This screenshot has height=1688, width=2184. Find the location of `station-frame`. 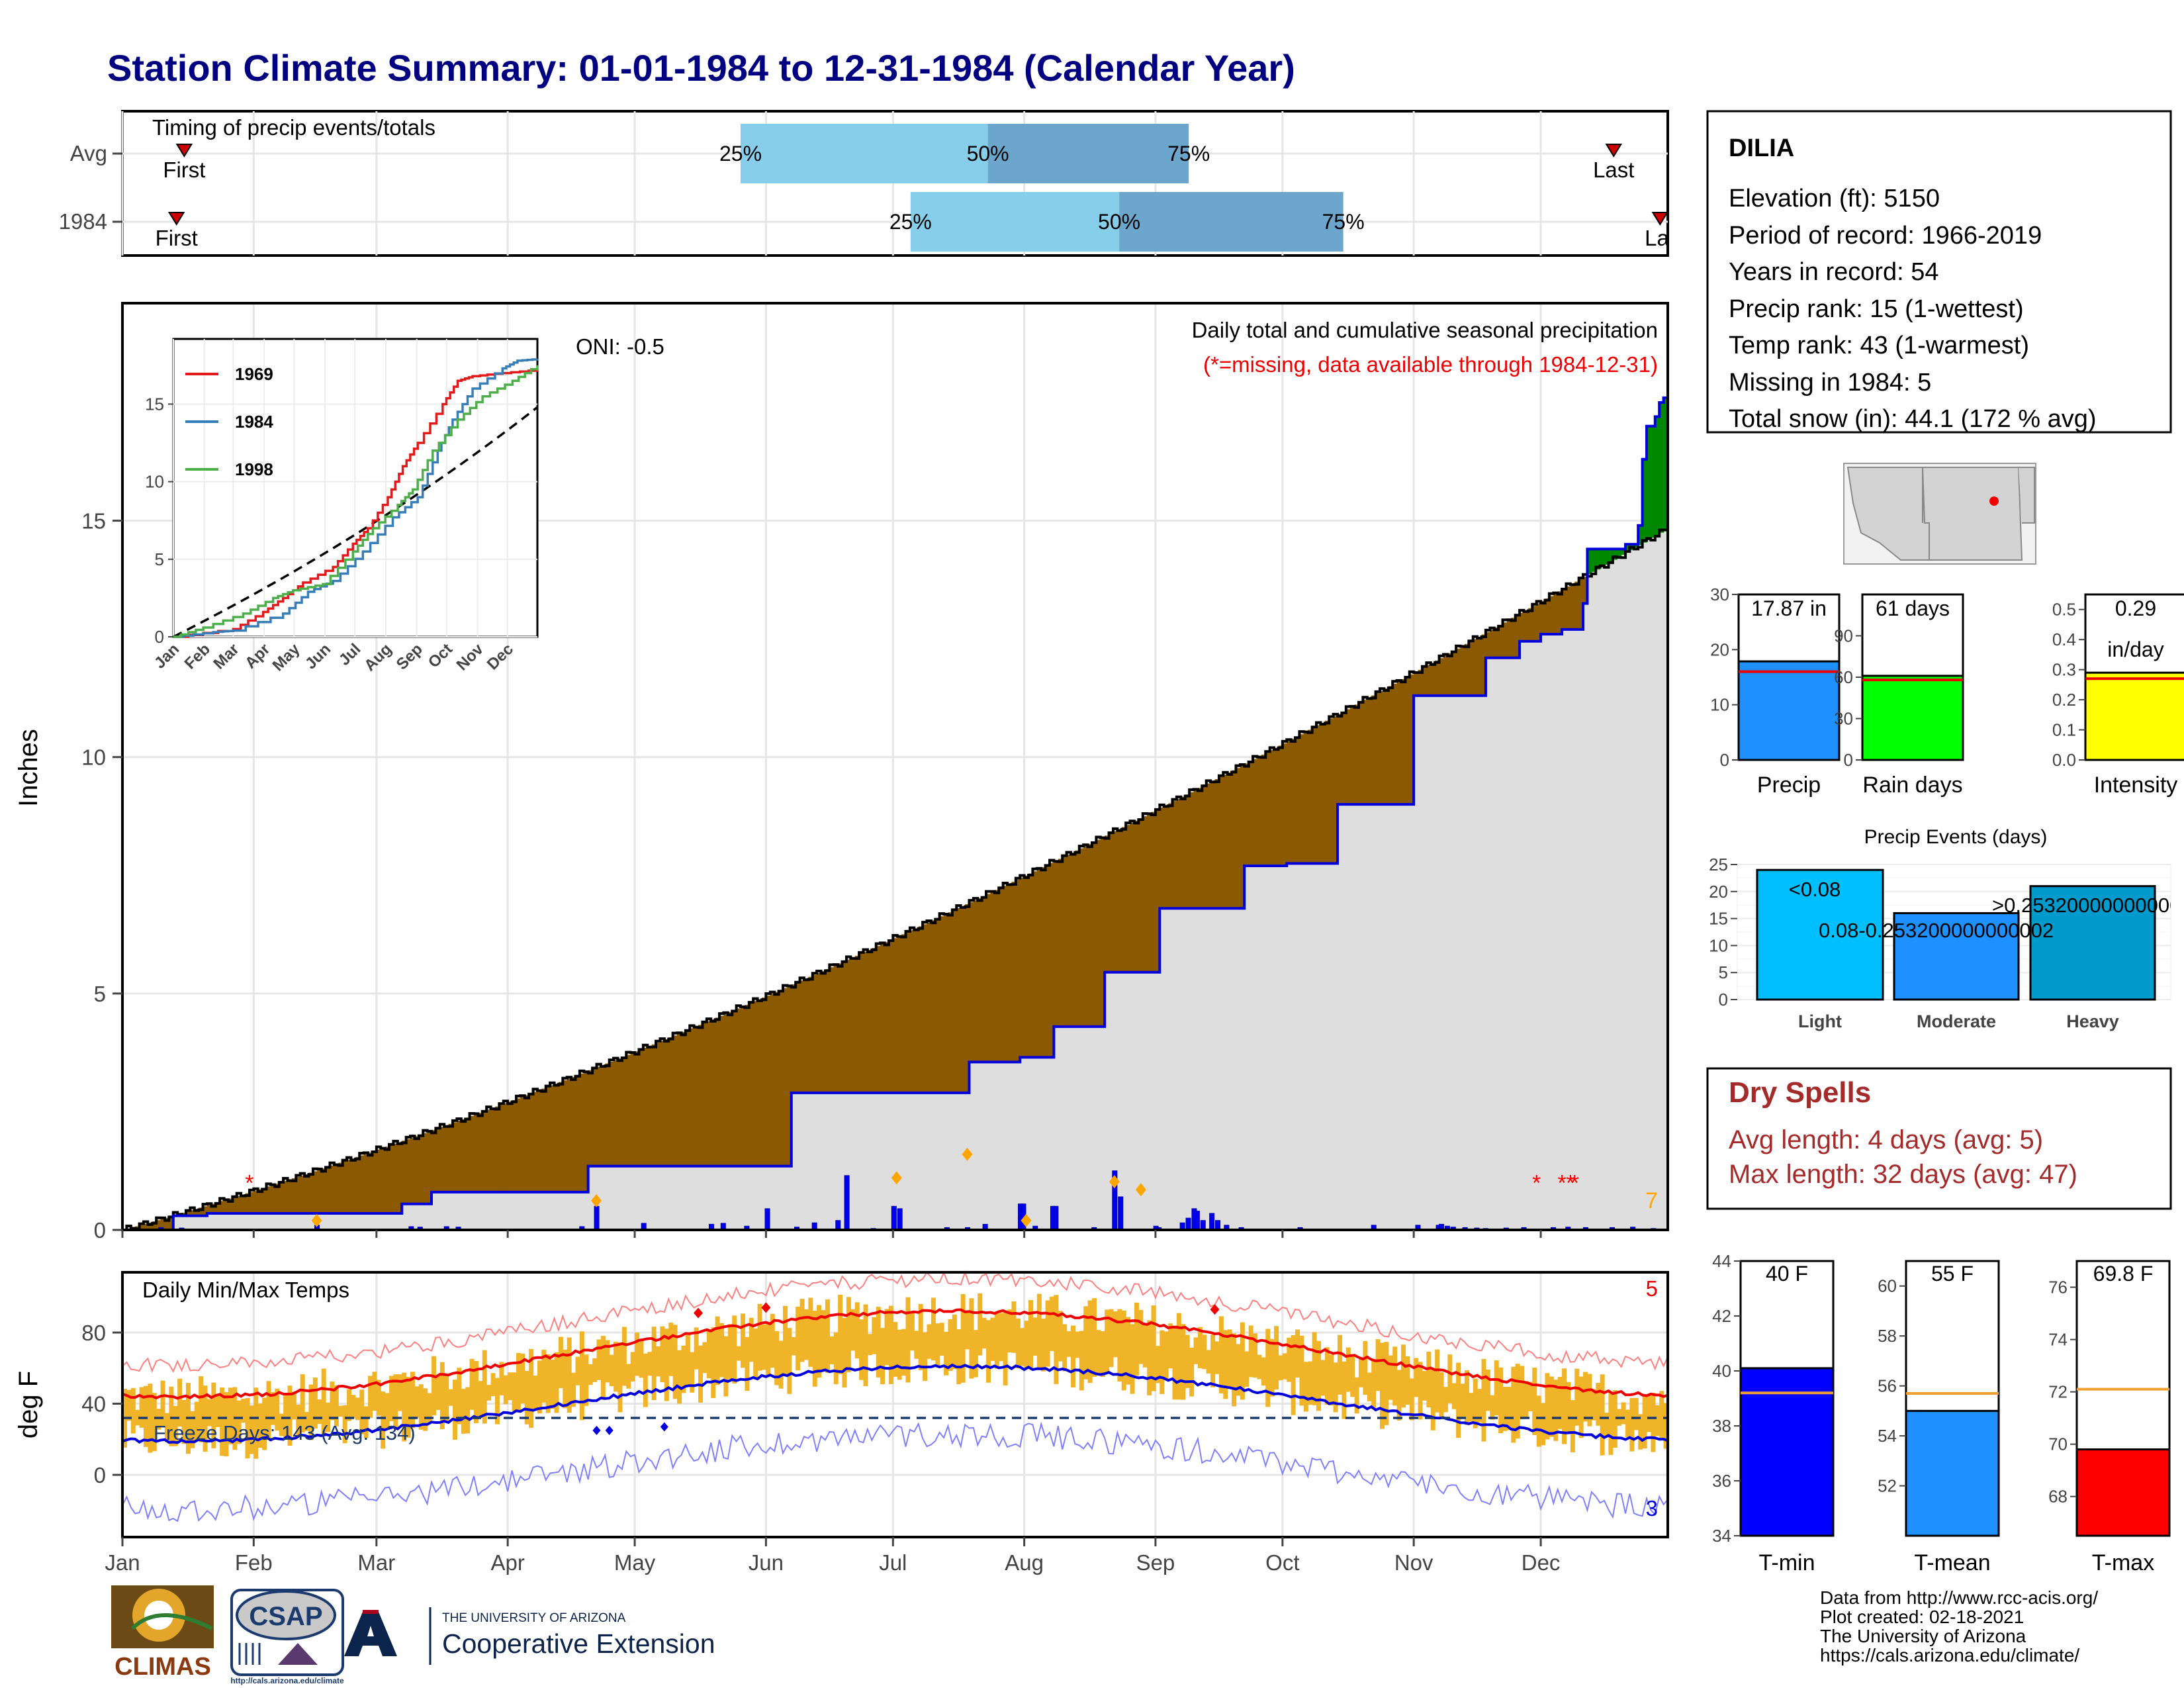

station-frame is located at coordinates (1939, 272).